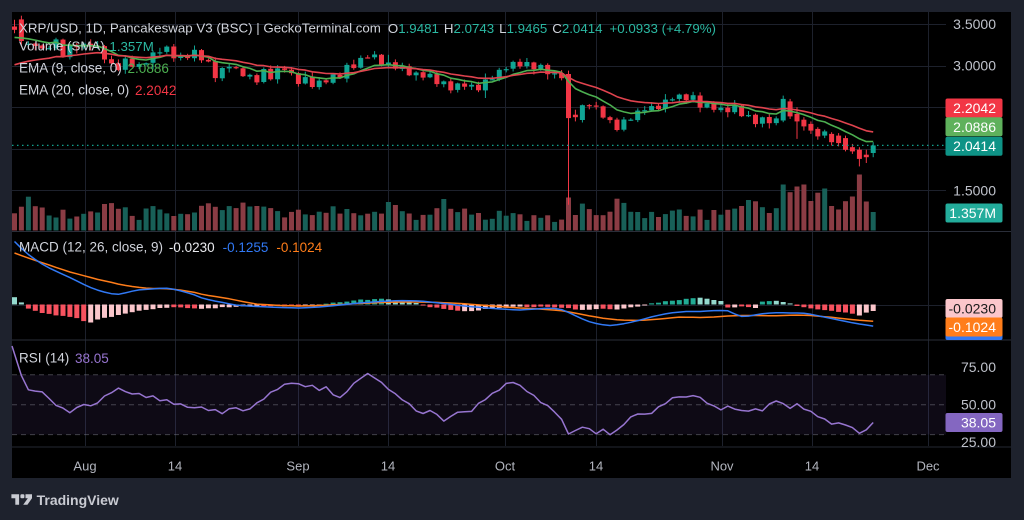  What do you see at coordinates (972, 213) in the screenshot?
I see `svg-text: 1.357M` at bounding box center [972, 213].